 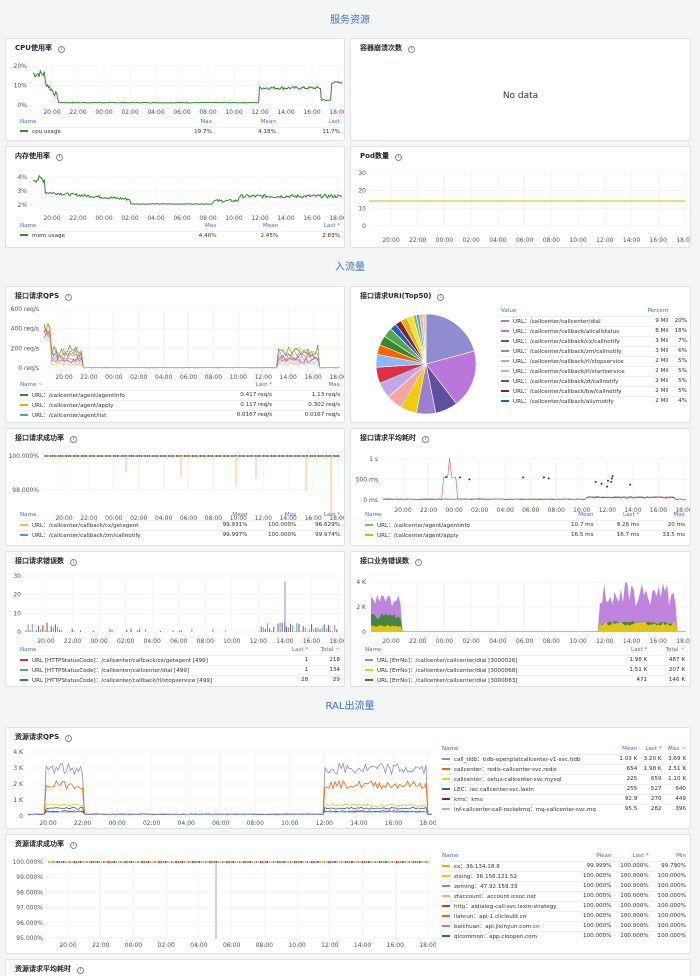 What do you see at coordinates (46, 844) in the screenshot?
I see `panel-title: 资源请求成功率 i` at bounding box center [46, 844].